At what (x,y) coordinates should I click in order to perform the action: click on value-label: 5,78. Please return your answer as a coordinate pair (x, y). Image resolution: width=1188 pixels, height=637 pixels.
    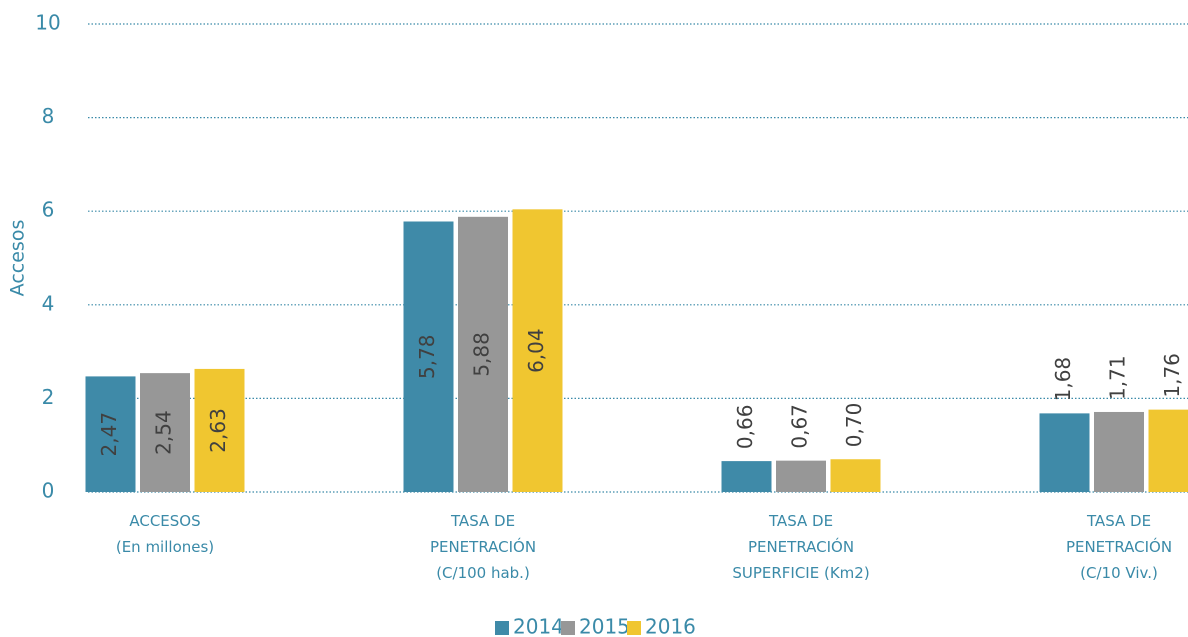
    Looking at the image, I should click on (427, 356).